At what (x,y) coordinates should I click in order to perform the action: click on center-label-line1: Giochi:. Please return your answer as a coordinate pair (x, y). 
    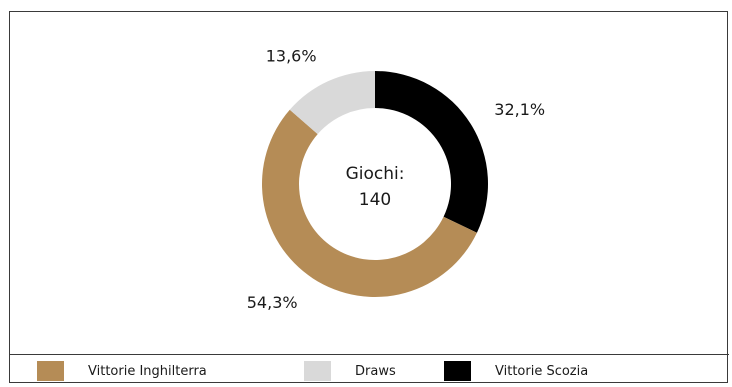
    Looking at the image, I should click on (375, 174).